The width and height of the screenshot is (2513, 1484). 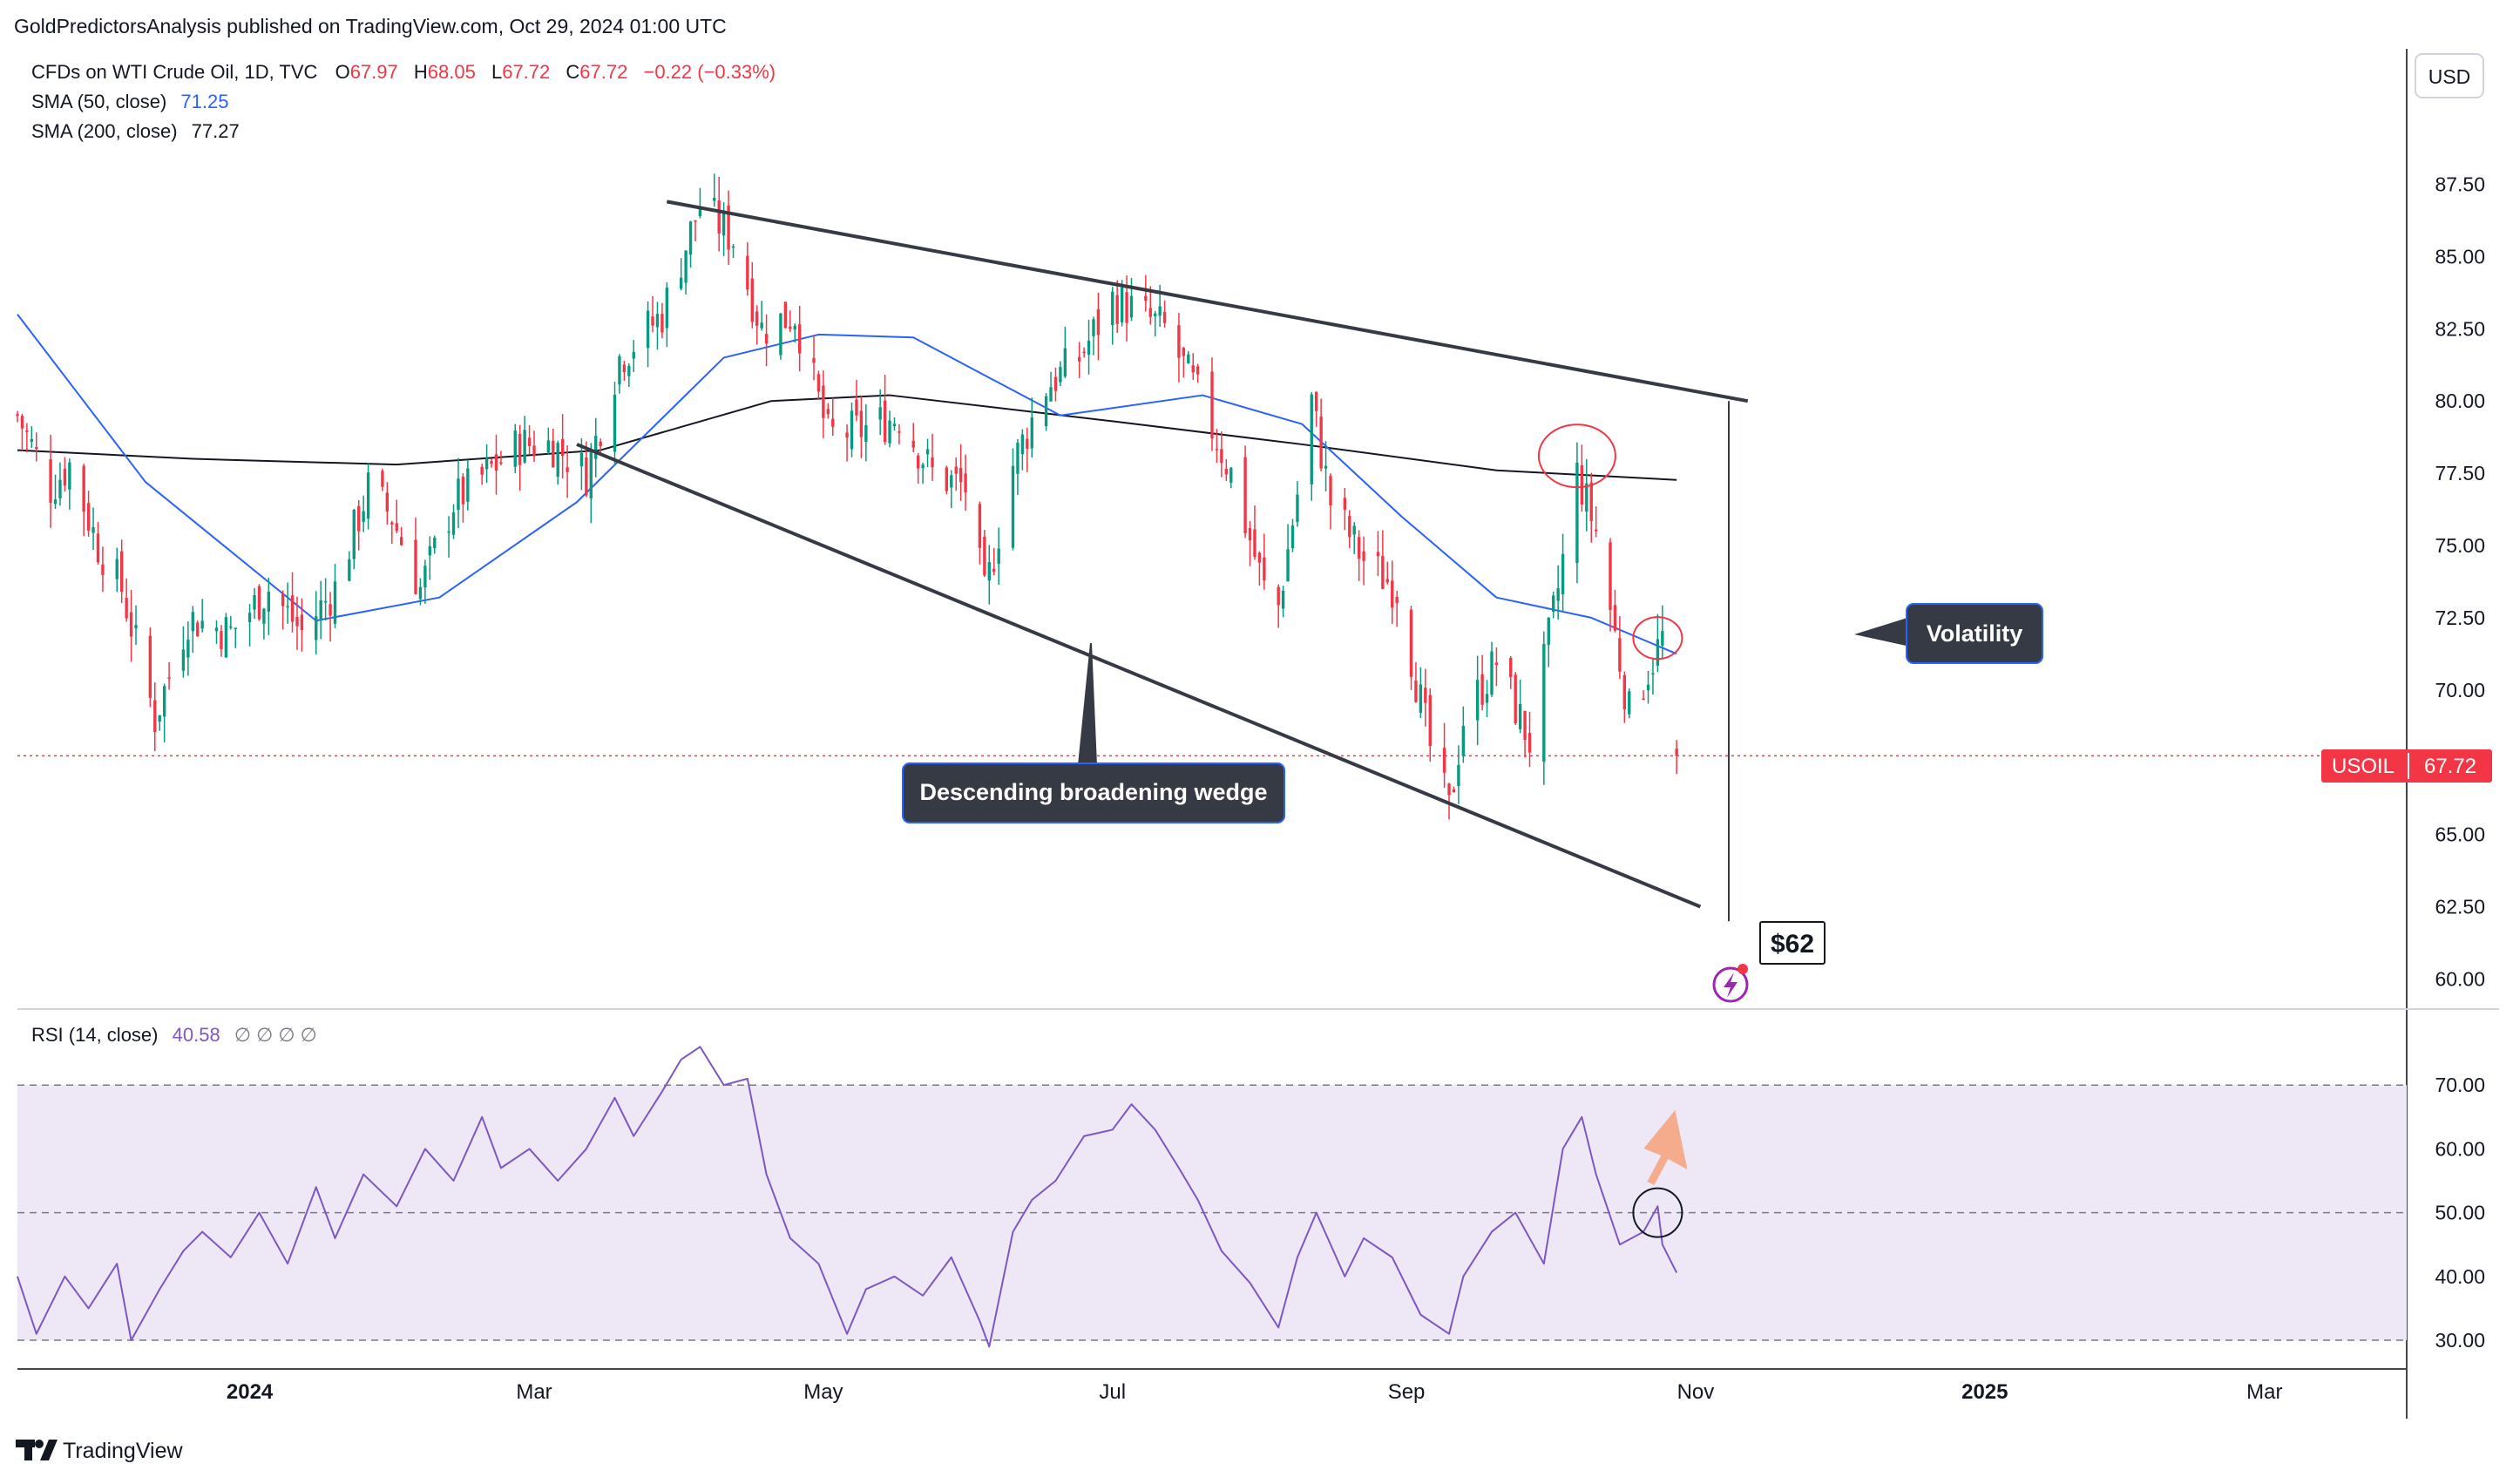 I want to click on legend-rsi: RSI (14, close) 40.58 ∅ ∅ ∅ ∅, so click(x=174, y=1035).